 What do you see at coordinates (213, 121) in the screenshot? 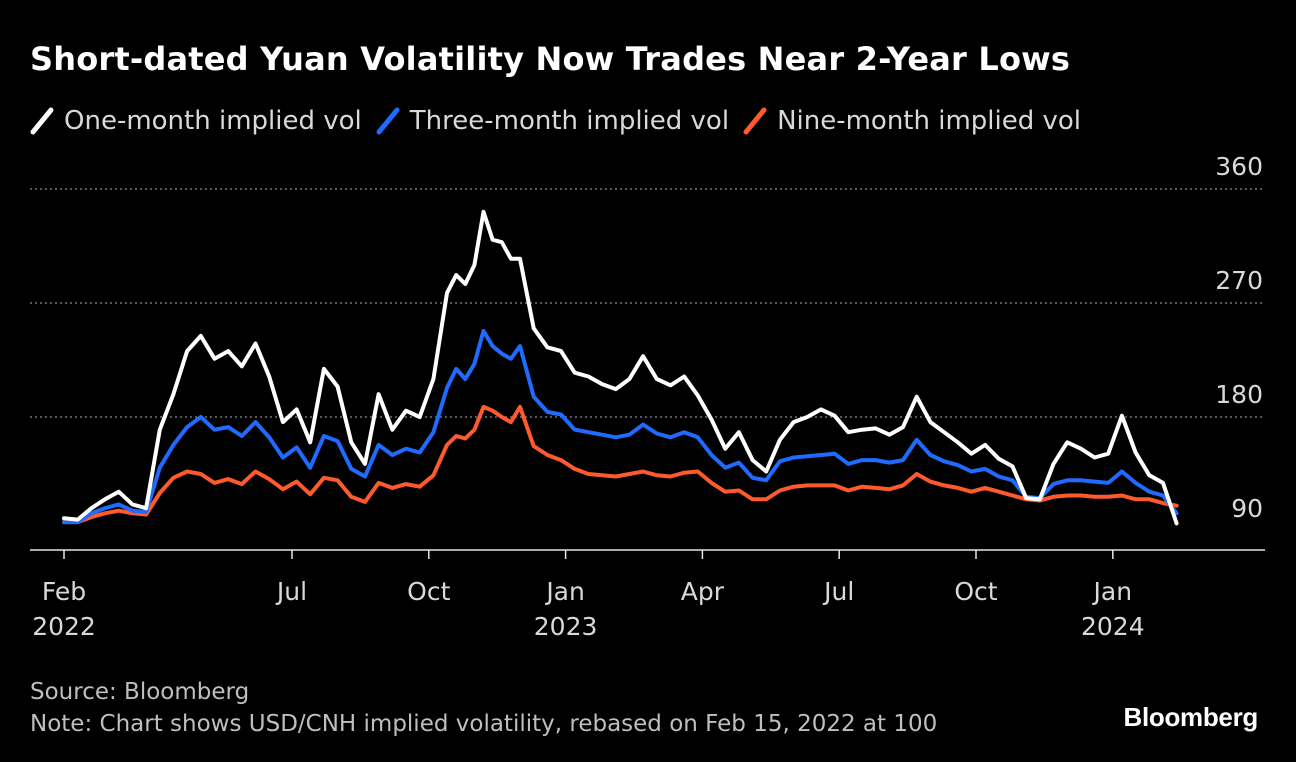
I see `legend-label-one-month: One-month implied vol` at bounding box center [213, 121].